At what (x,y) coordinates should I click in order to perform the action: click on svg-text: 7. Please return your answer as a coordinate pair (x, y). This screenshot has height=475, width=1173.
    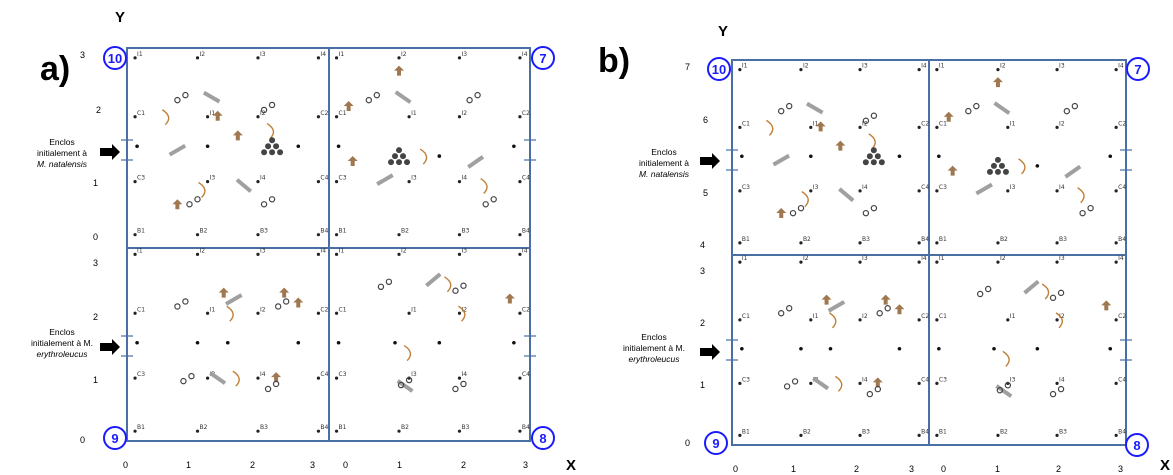
    Looking at the image, I should click on (1137, 69).